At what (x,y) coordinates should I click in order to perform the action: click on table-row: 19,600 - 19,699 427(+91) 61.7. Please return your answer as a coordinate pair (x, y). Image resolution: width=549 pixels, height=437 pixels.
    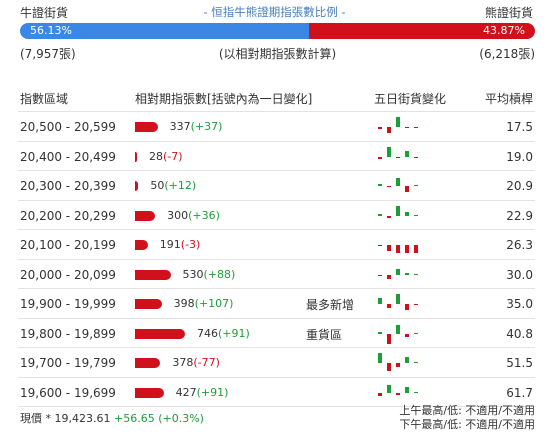
    Looking at the image, I should click on (276, 392).